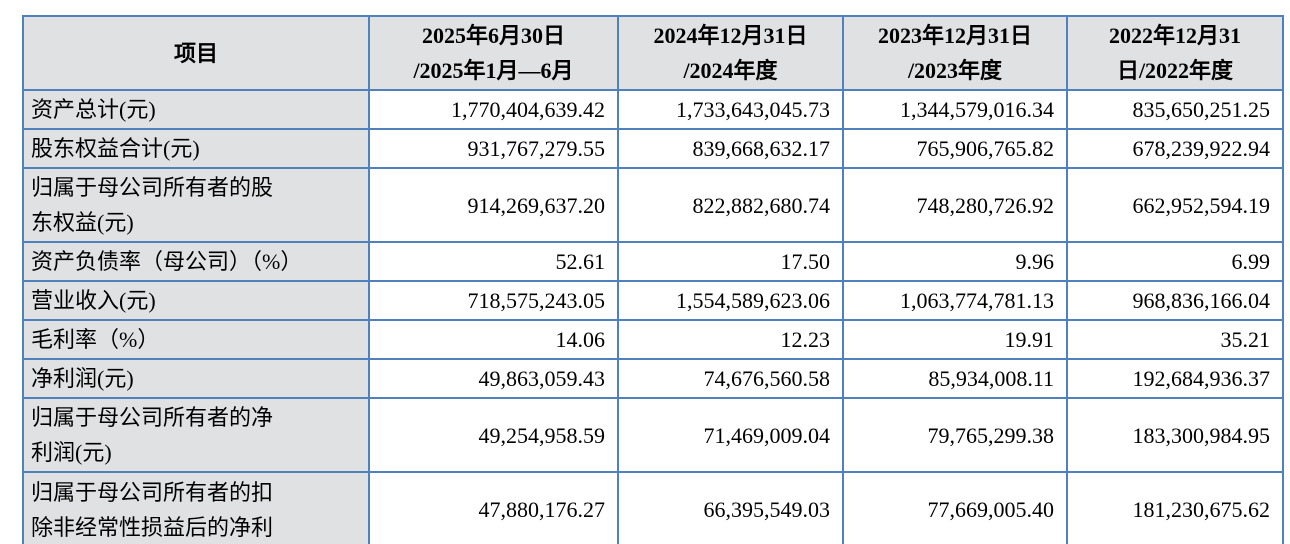 The height and width of the screenshot is (544, 1290). Describe the element at coordinates (493, 435) in the screenshot. I see `cell-value: 49,254,958.59` at that location.